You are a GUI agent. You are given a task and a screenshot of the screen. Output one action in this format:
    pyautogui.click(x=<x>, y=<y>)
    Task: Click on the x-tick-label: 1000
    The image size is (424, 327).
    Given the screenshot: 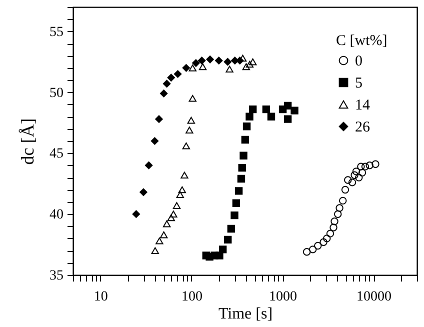 What is the action you would take?
    pyautogui.click(x=283, y=297)
    